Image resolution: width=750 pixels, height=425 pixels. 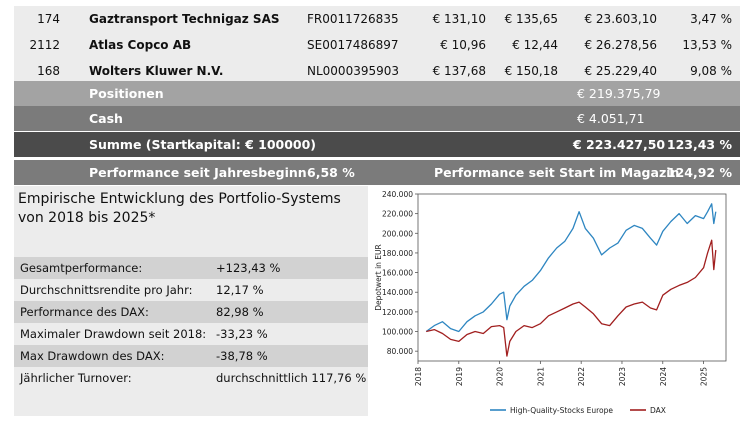 I want to click on stat-label: Max Drawdown des DAX:, so click(x=92, y=356).